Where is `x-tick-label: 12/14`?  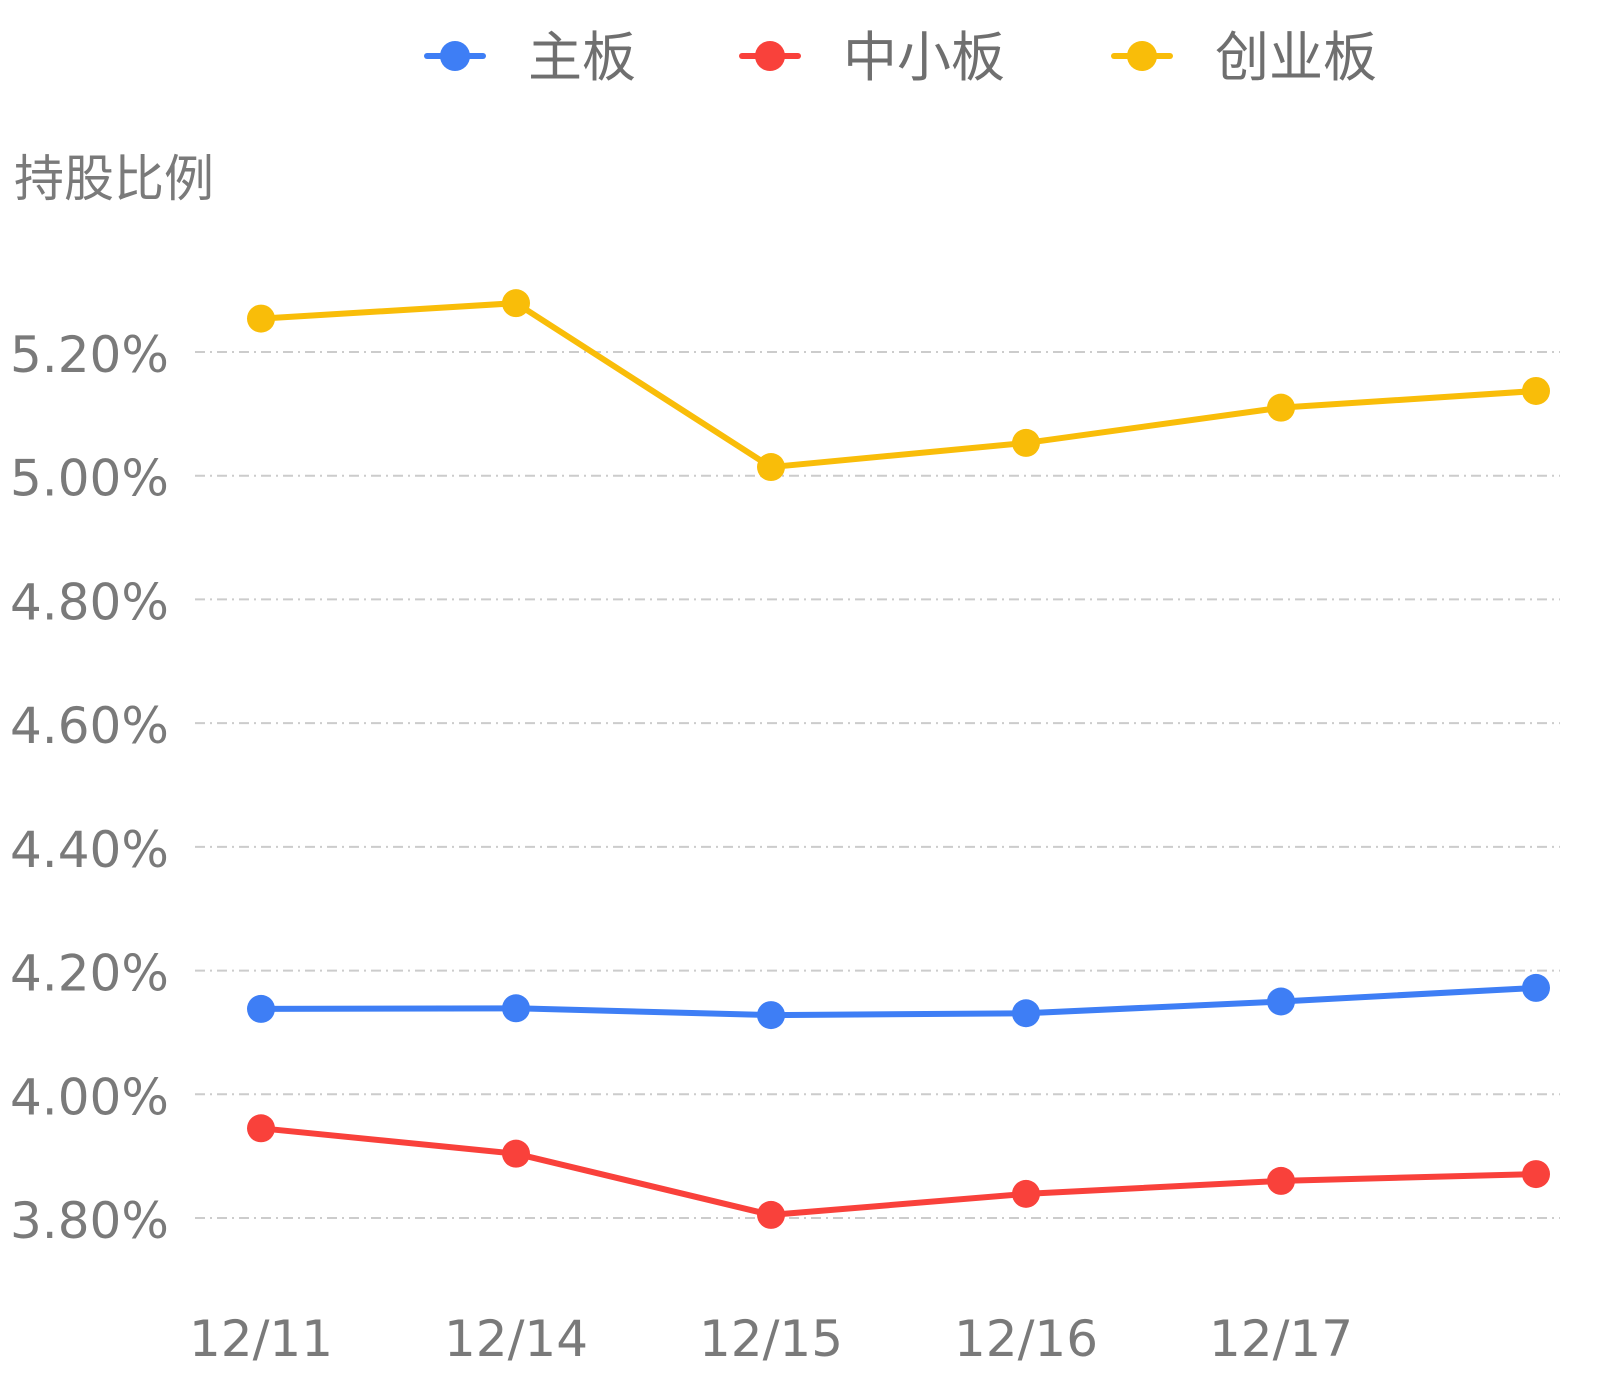
x-tick-label: 12/14 is located at coordinates (516, 1339).